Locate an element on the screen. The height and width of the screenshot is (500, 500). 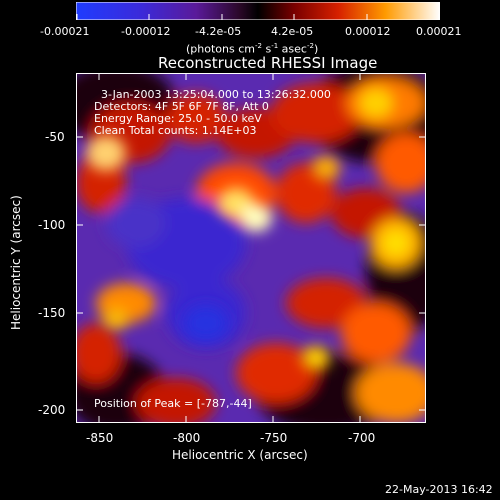
colorbar-gradient is located at coordinates (258, 11).